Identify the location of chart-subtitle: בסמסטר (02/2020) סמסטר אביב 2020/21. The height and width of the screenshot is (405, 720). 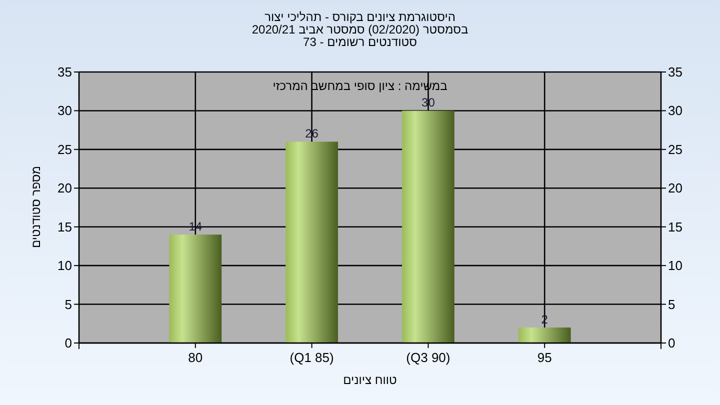
(360, 29).